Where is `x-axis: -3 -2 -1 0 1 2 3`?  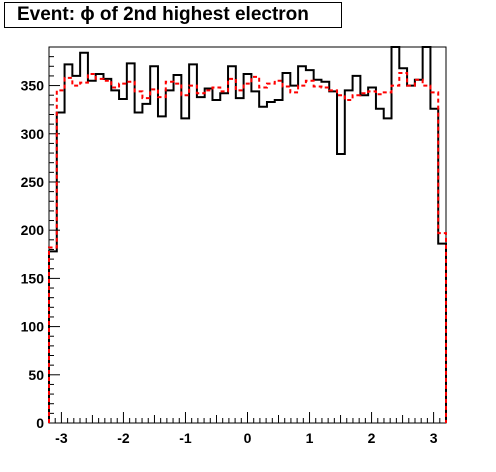 x-axis: -3 -2 -1 0 1 2 3 is located at coordinates (247, 429).